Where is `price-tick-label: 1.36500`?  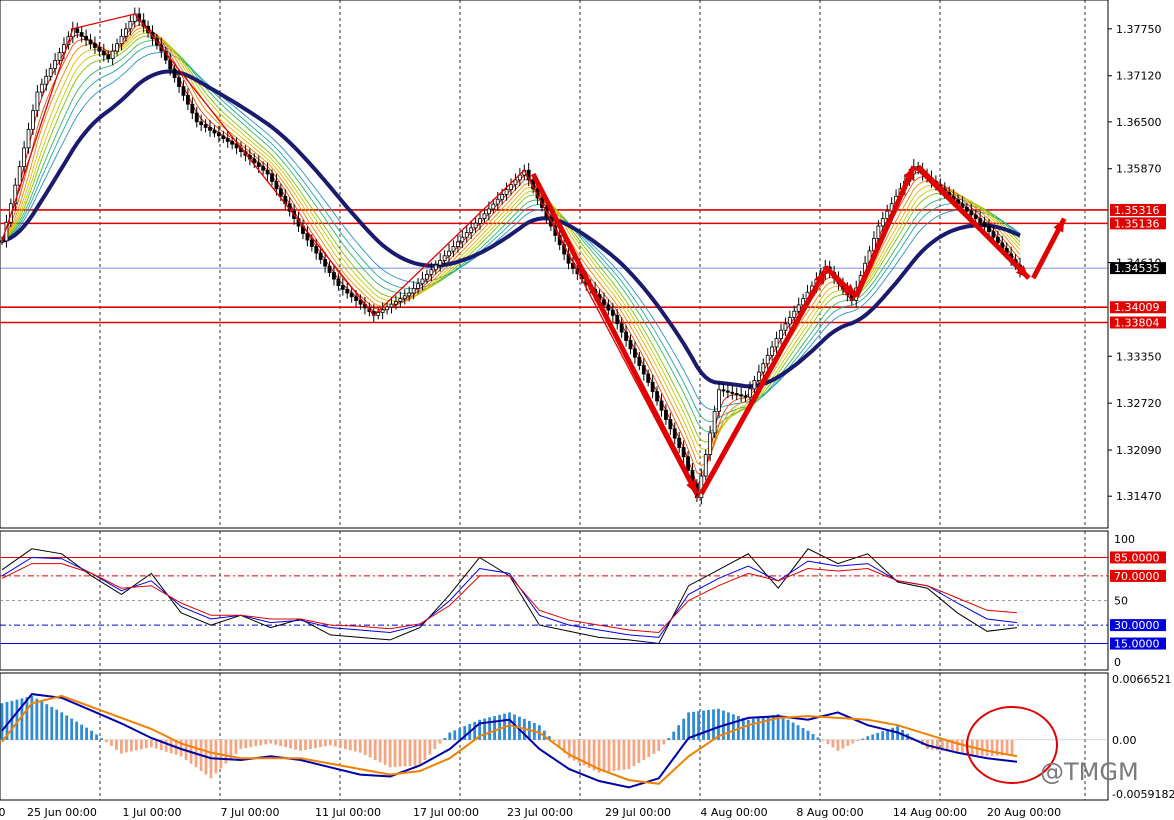 price-tick-label: 1.36500 is located at coordinates (1139, 122).